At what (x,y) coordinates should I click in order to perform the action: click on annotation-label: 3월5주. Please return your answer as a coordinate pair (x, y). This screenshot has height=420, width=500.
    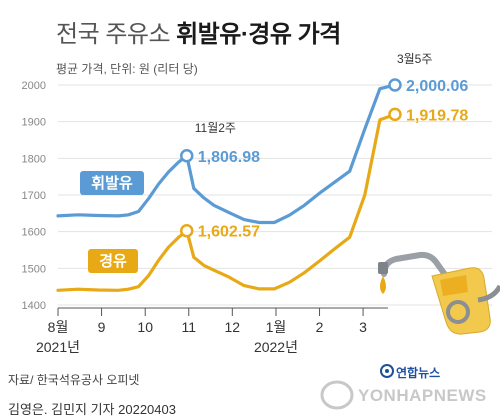
    Looking at the image, I should click on (414, 59).